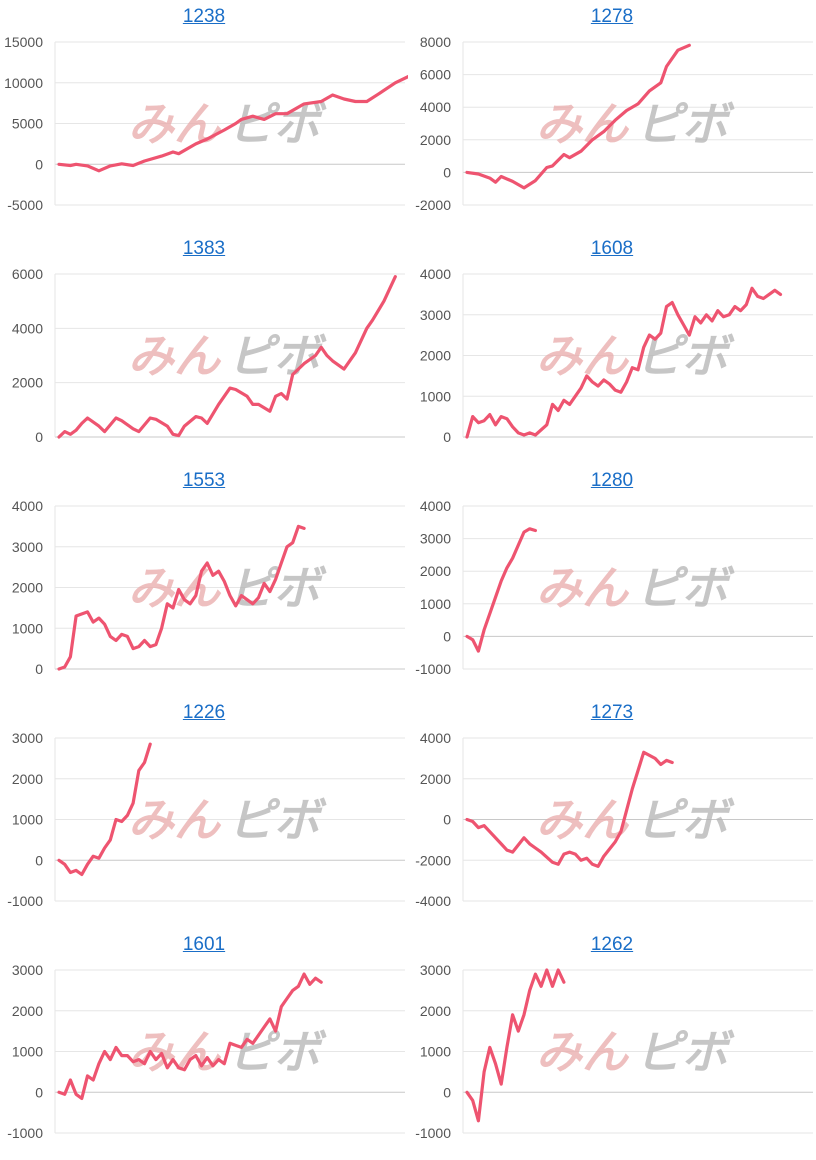  I want to click on chart-panel: 3000 2000 1000 0 -1000 みん ピボ 1601, so click(204, 1044).